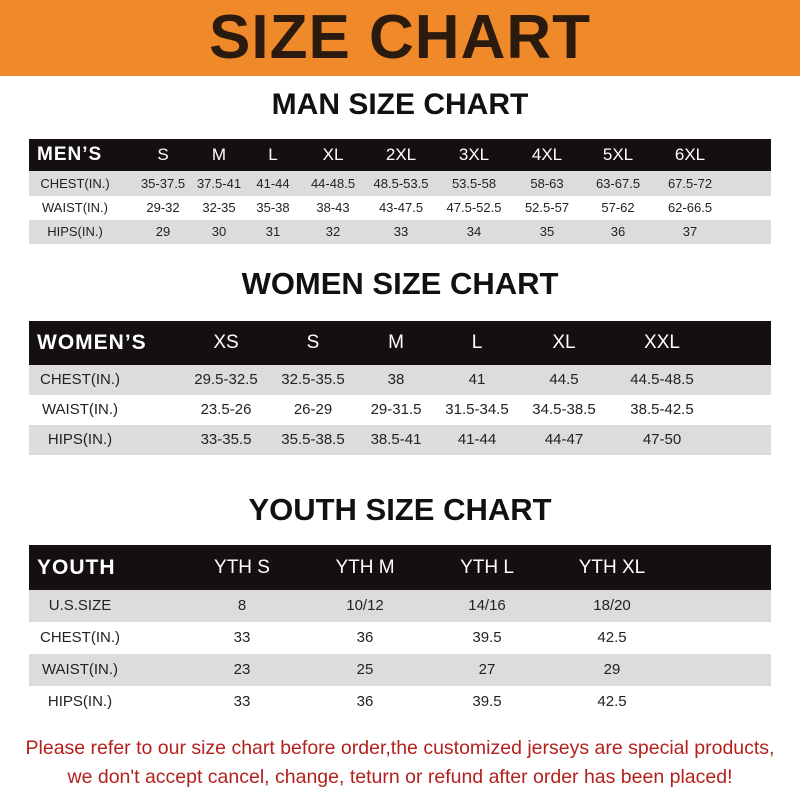 The height and width of the screenshot is (800, 800). Describe the element at coordinates (219, 231) in the screenshot. I see `table-cell: 30` at that location.